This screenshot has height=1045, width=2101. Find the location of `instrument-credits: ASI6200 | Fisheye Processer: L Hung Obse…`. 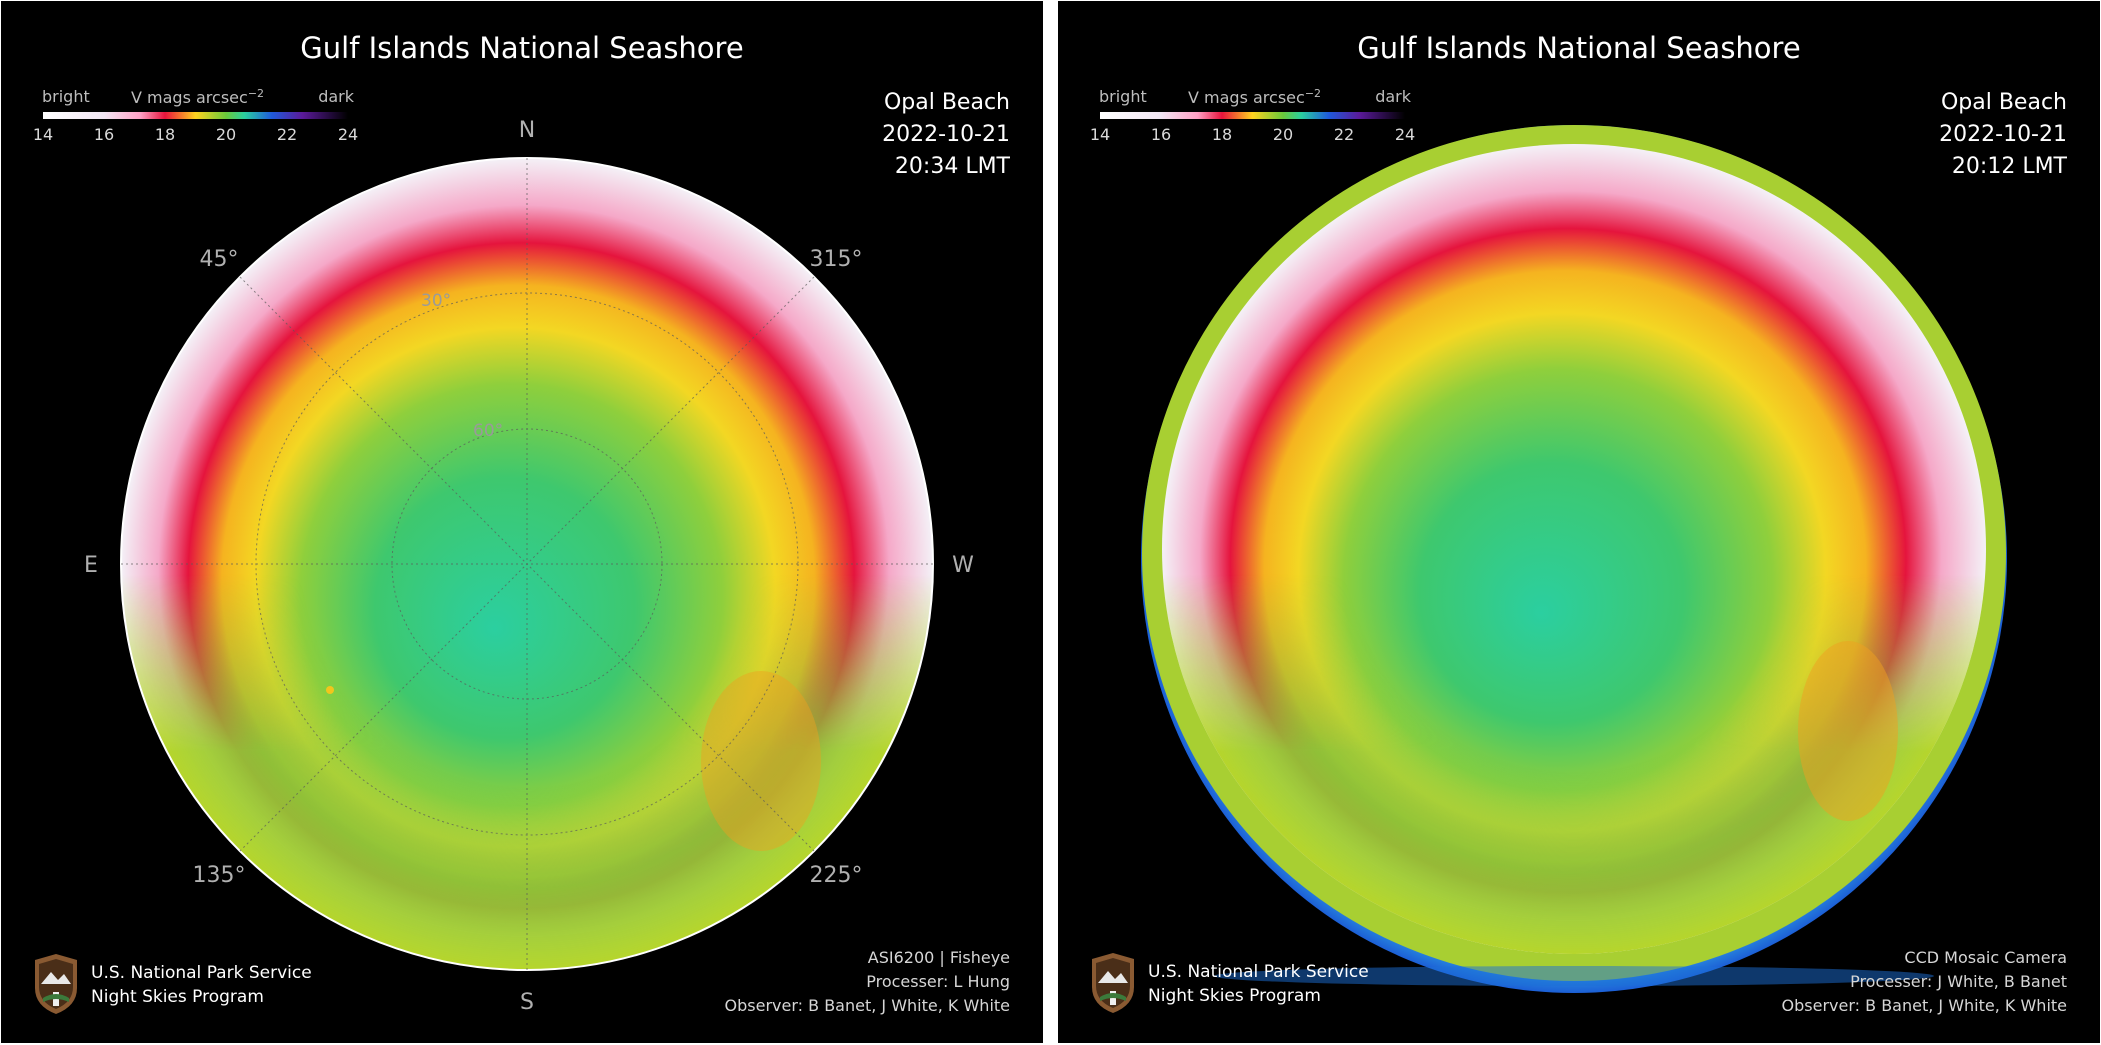

instrument-credits: ASI6200 | Fisheye Processer: L Hung Obse… is located at coordinates (867, 982).